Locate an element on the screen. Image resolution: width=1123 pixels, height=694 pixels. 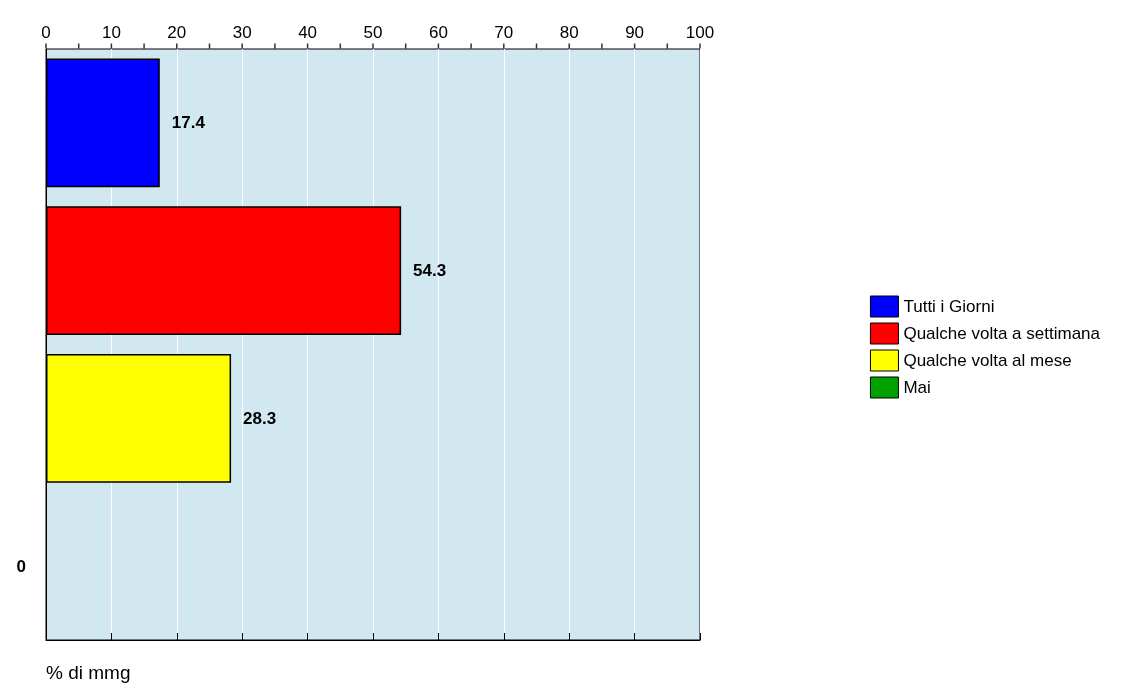
legend-label: Tutti i Giorni is located at coordinates (949, 306).